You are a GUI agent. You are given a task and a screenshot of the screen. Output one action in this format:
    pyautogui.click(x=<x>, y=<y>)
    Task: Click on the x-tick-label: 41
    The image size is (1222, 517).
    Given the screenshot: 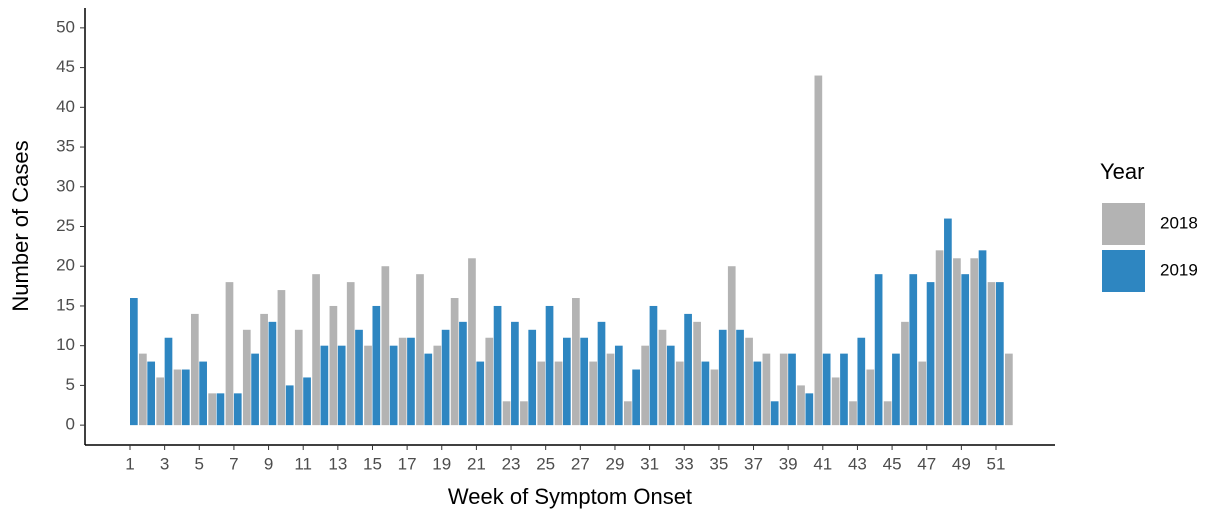 What is the action you would take?
    pyautogui.click(x=822, y=463)
    